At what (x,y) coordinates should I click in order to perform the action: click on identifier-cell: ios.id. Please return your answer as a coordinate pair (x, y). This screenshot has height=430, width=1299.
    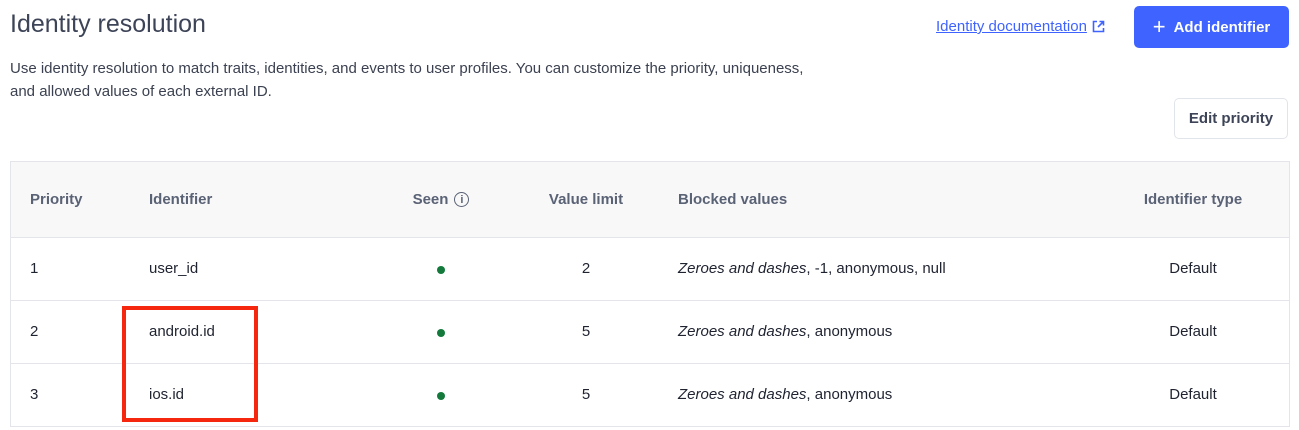
    Looking at the image, I should click on (167, 394).